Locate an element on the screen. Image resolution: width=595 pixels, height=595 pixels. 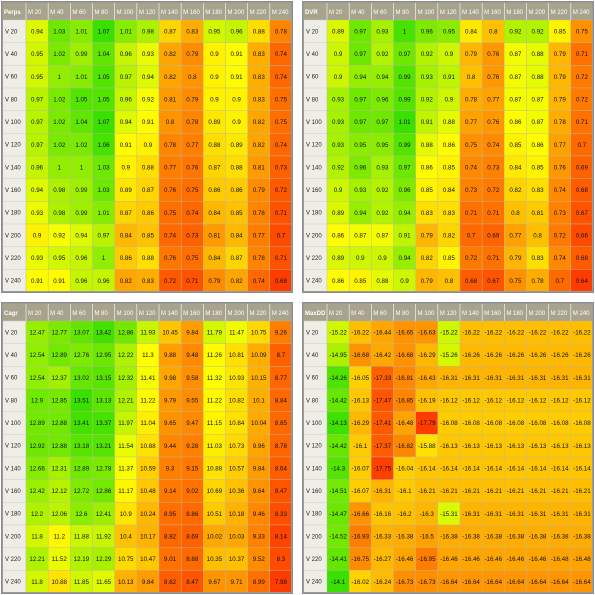
cell-value: 10.37 is located at coordinates (237, 559).